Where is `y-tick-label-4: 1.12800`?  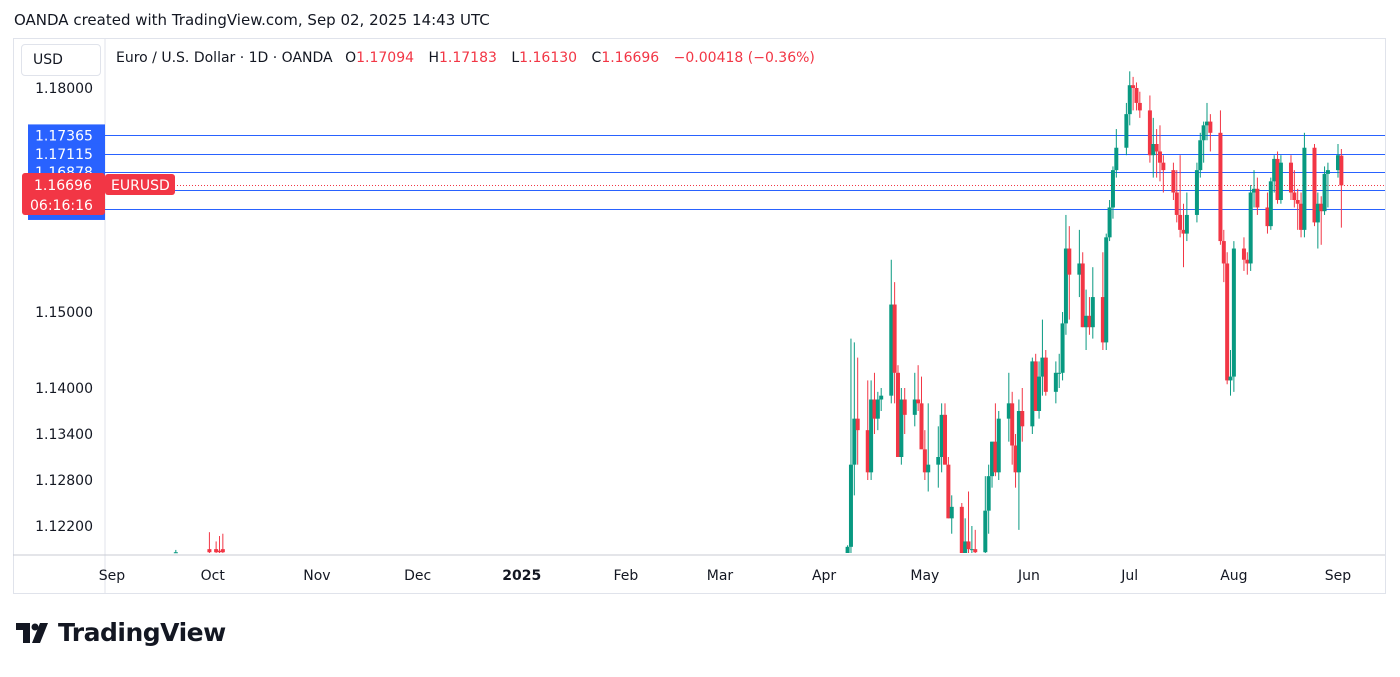
y-tick-label-4: 1.12800 is located at coordinates (64, 481).